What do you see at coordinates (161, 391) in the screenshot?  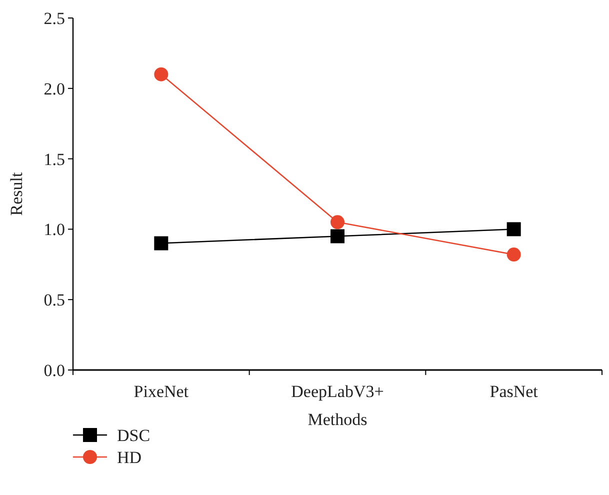 I see `x-tick-label: PixeNet` at bounding box center [161, 391].